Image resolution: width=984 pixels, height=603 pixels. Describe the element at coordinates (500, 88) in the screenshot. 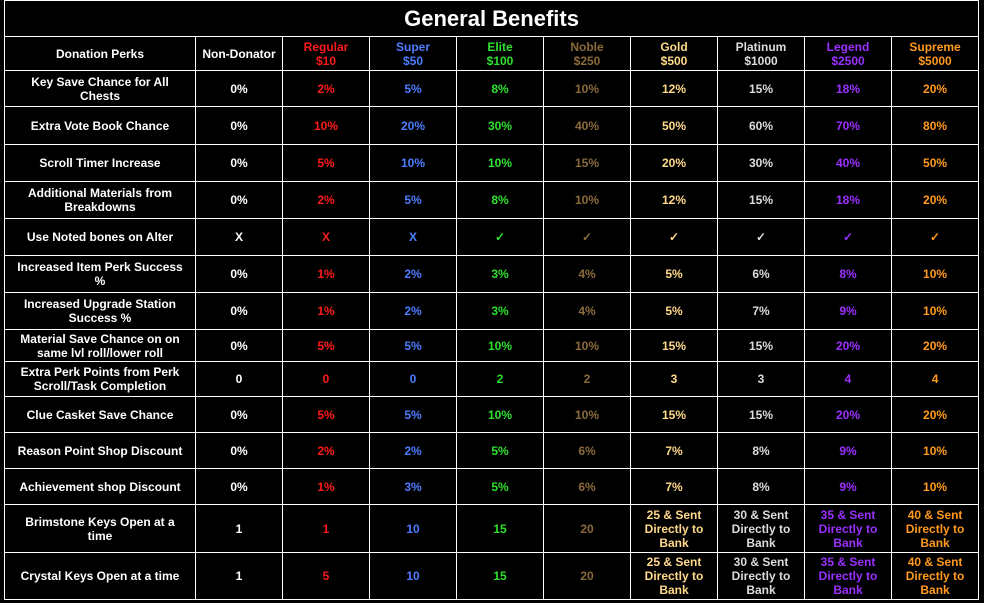

I see `value-text: 8%` at that location.